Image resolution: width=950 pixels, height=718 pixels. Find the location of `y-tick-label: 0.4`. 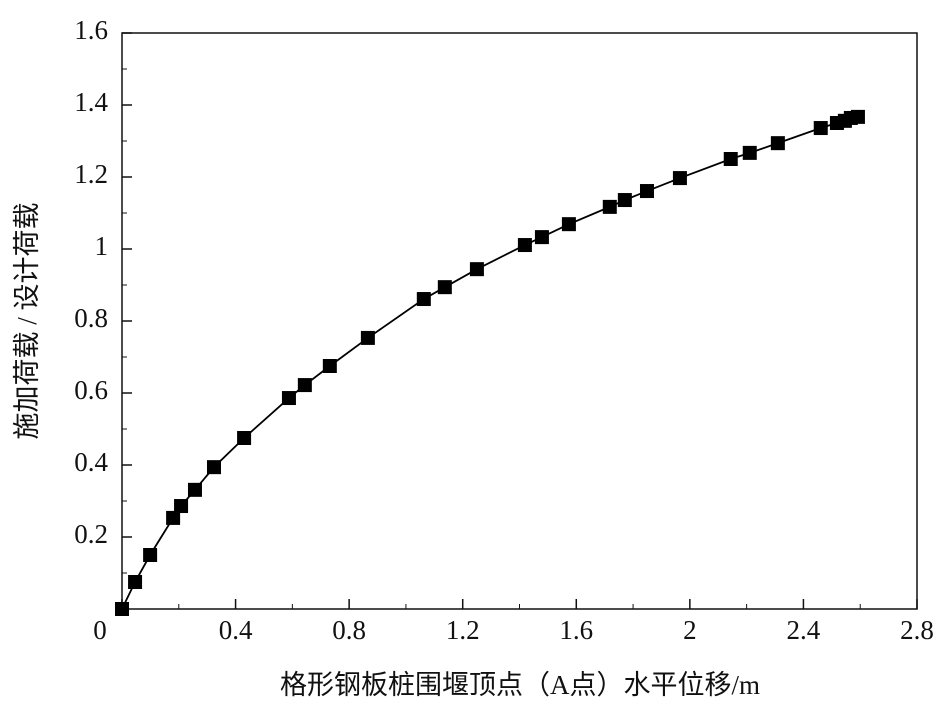

y-tick-label: 0.4 is located at coordinates (91, 462).